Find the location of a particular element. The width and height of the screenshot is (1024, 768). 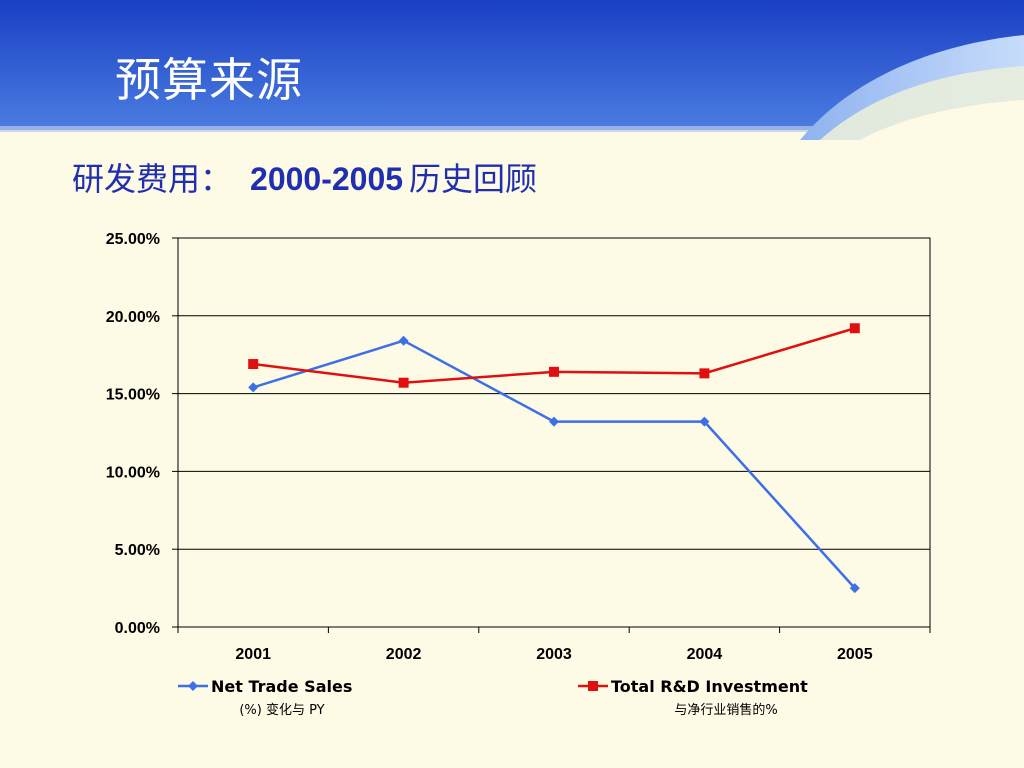

y-tick-label: 0.00% is located at coordinates (137, 628).